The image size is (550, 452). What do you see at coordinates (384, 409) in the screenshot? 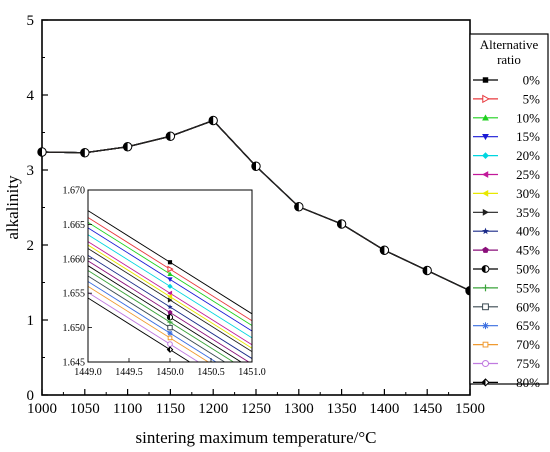
I see `x-tick-label: 1400` at bounding box center [384, 409].